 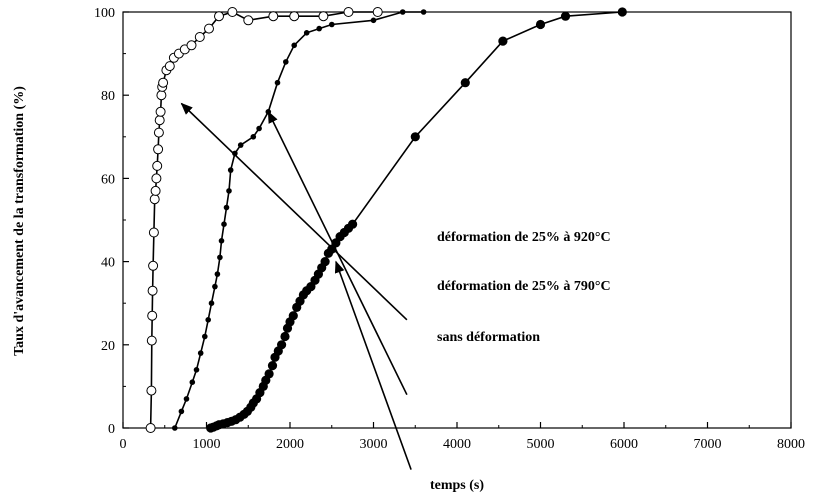 What do you see at coordinates (111, 221) in the screenshot?
I see `y-axis-ticks: 0 20 40 60 80 100` at bounding box center [111, 221].